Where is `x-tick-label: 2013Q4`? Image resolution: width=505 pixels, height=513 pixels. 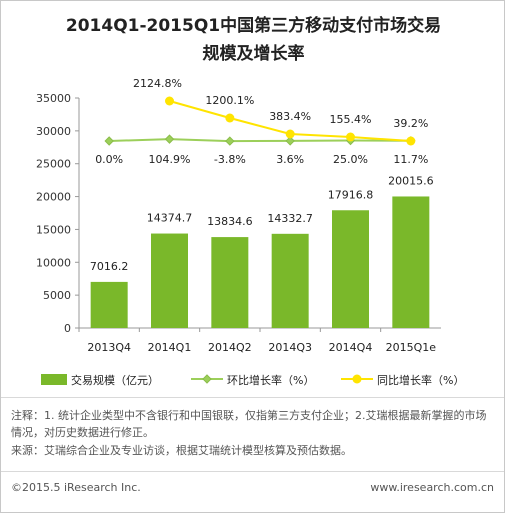 x-tick-label: 2013Q4 is located at coordinates (109, 347).